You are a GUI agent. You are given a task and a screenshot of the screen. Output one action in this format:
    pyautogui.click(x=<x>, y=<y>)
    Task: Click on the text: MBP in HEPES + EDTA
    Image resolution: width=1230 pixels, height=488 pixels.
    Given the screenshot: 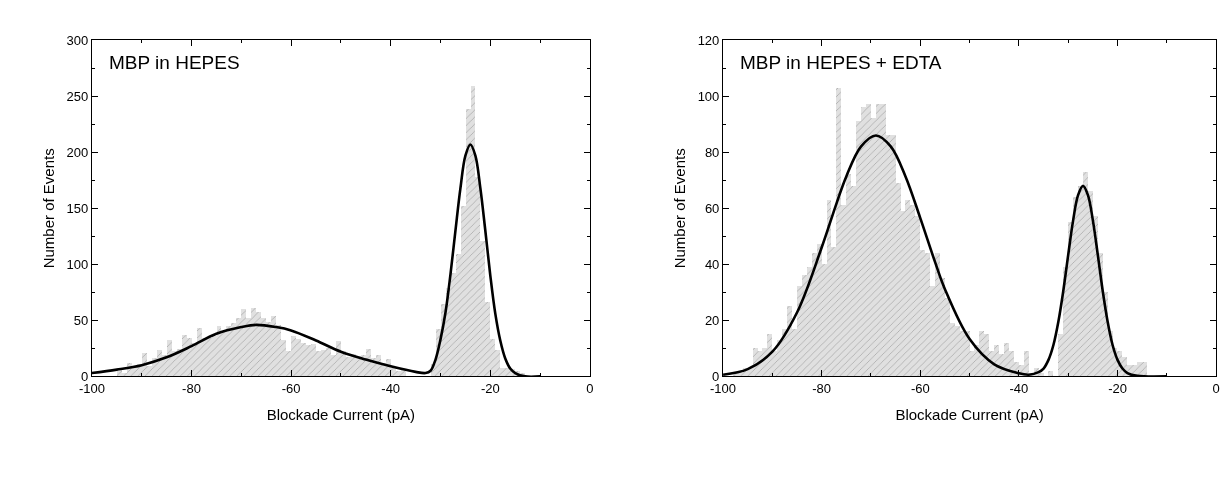 What is the action you would take?
    pyautogui.click(x=841, y=62)
    